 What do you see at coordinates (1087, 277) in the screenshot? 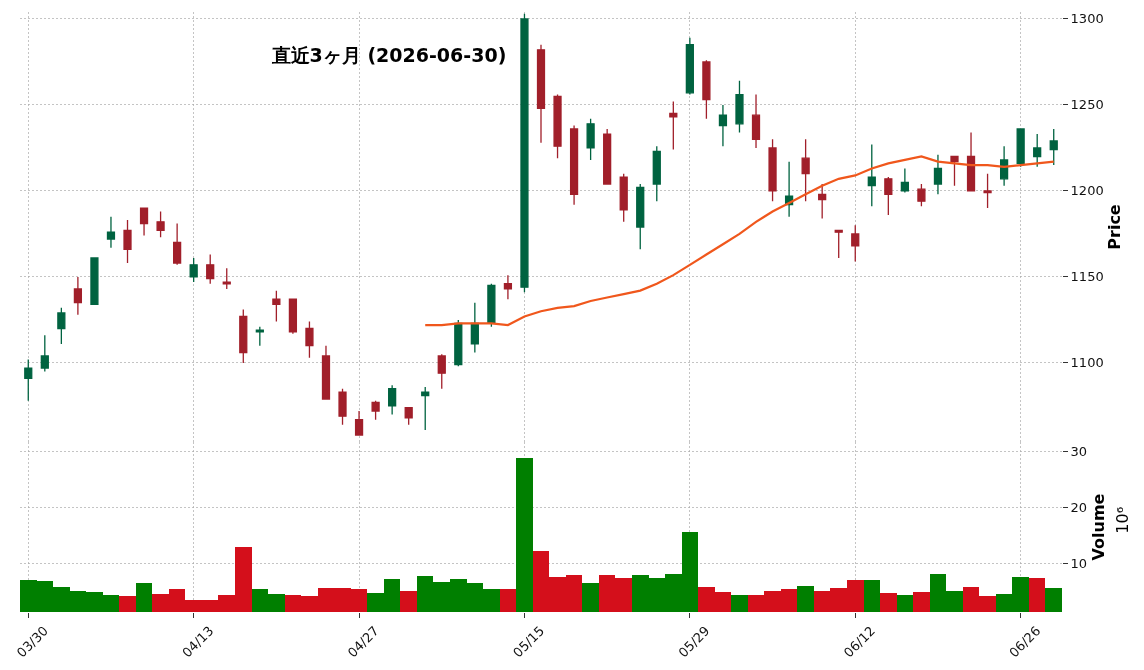
I see `y-tick-label: 1150` at bounding box center [1087, 277].